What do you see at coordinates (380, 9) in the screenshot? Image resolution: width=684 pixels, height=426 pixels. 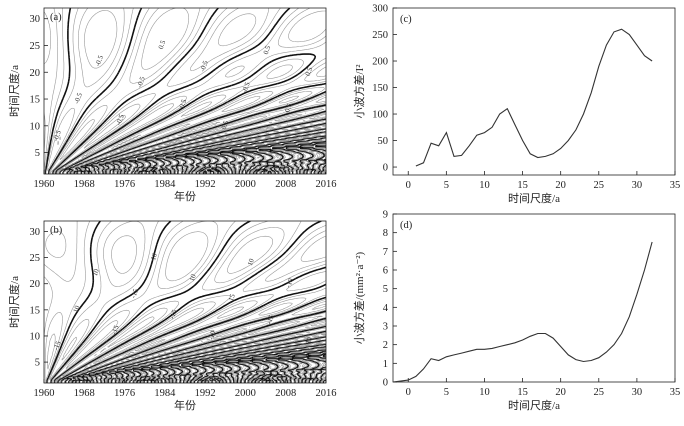 I see `y-tick-label: 300` at bounding box center [380, 9].